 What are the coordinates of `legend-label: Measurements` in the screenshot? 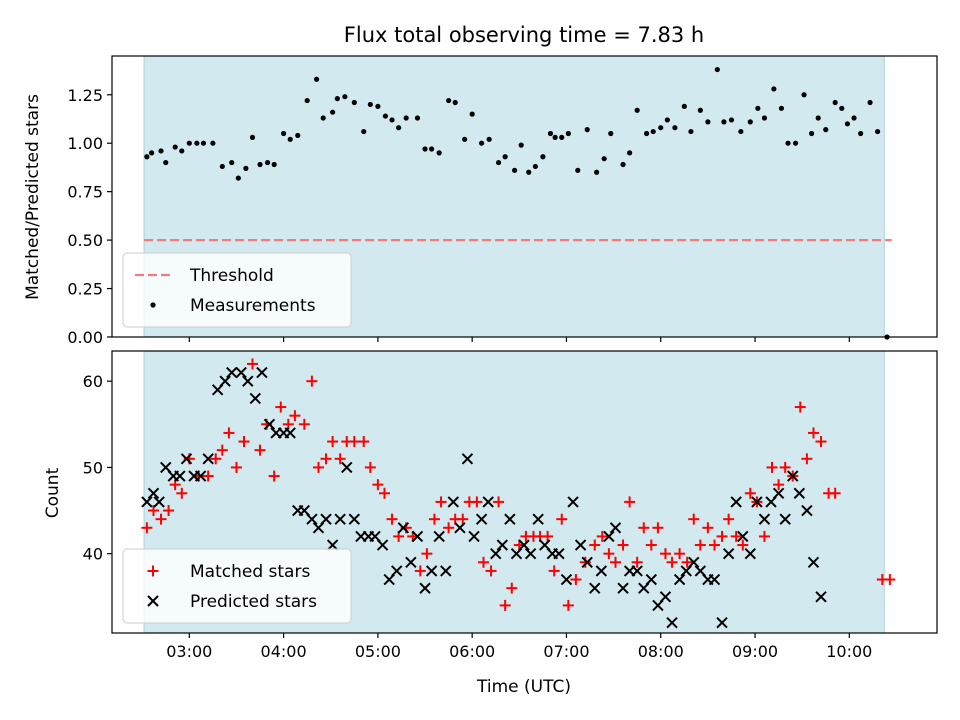 It's located at (253, 306).